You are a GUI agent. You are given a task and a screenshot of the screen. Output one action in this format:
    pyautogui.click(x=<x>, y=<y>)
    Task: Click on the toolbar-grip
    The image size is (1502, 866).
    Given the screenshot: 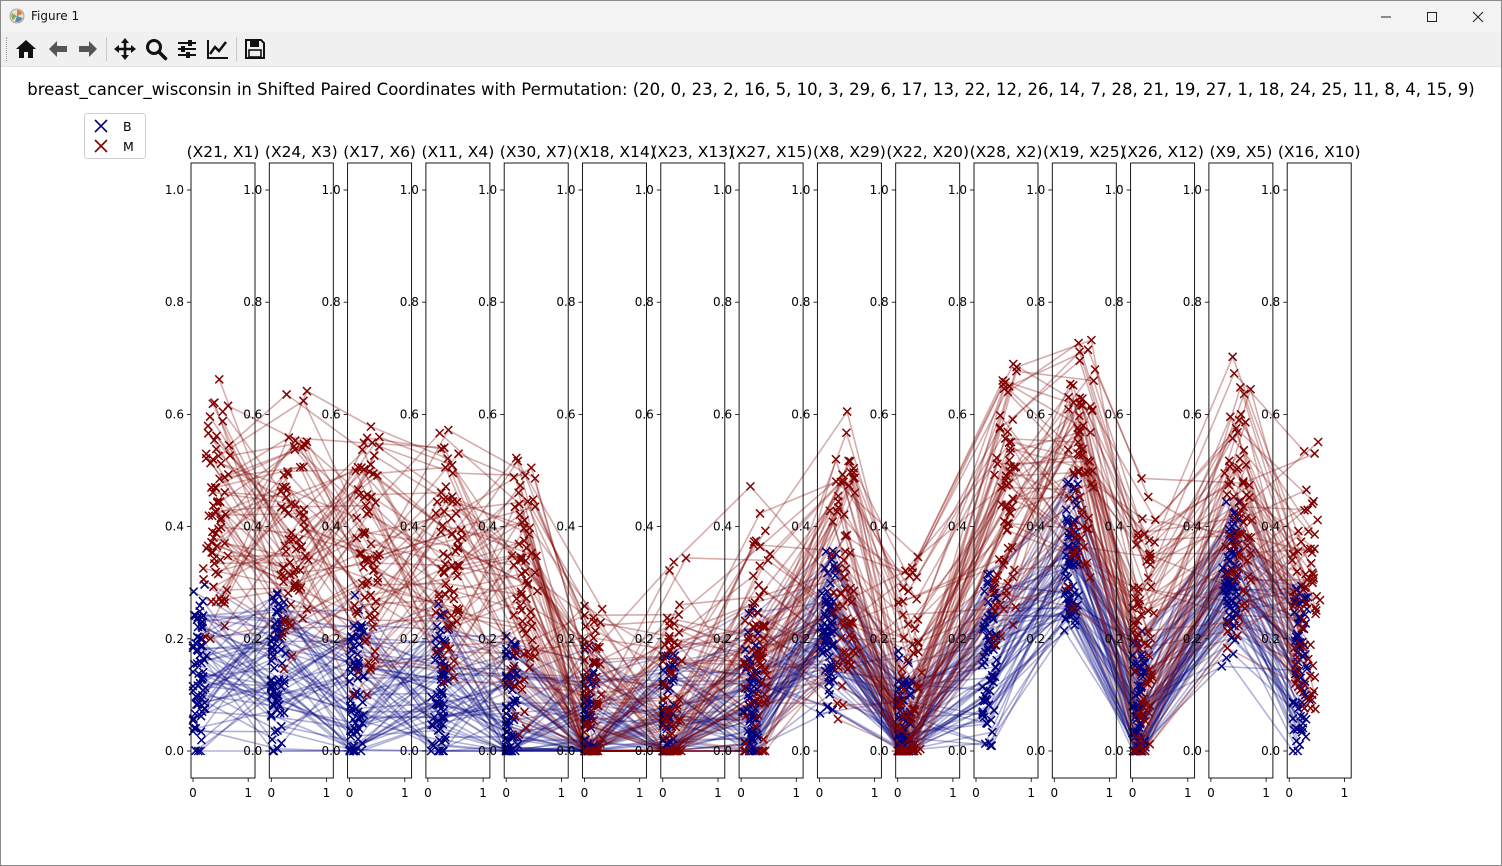 What is the action you would take?
    pyautogui.click(x=8, y=49)
    